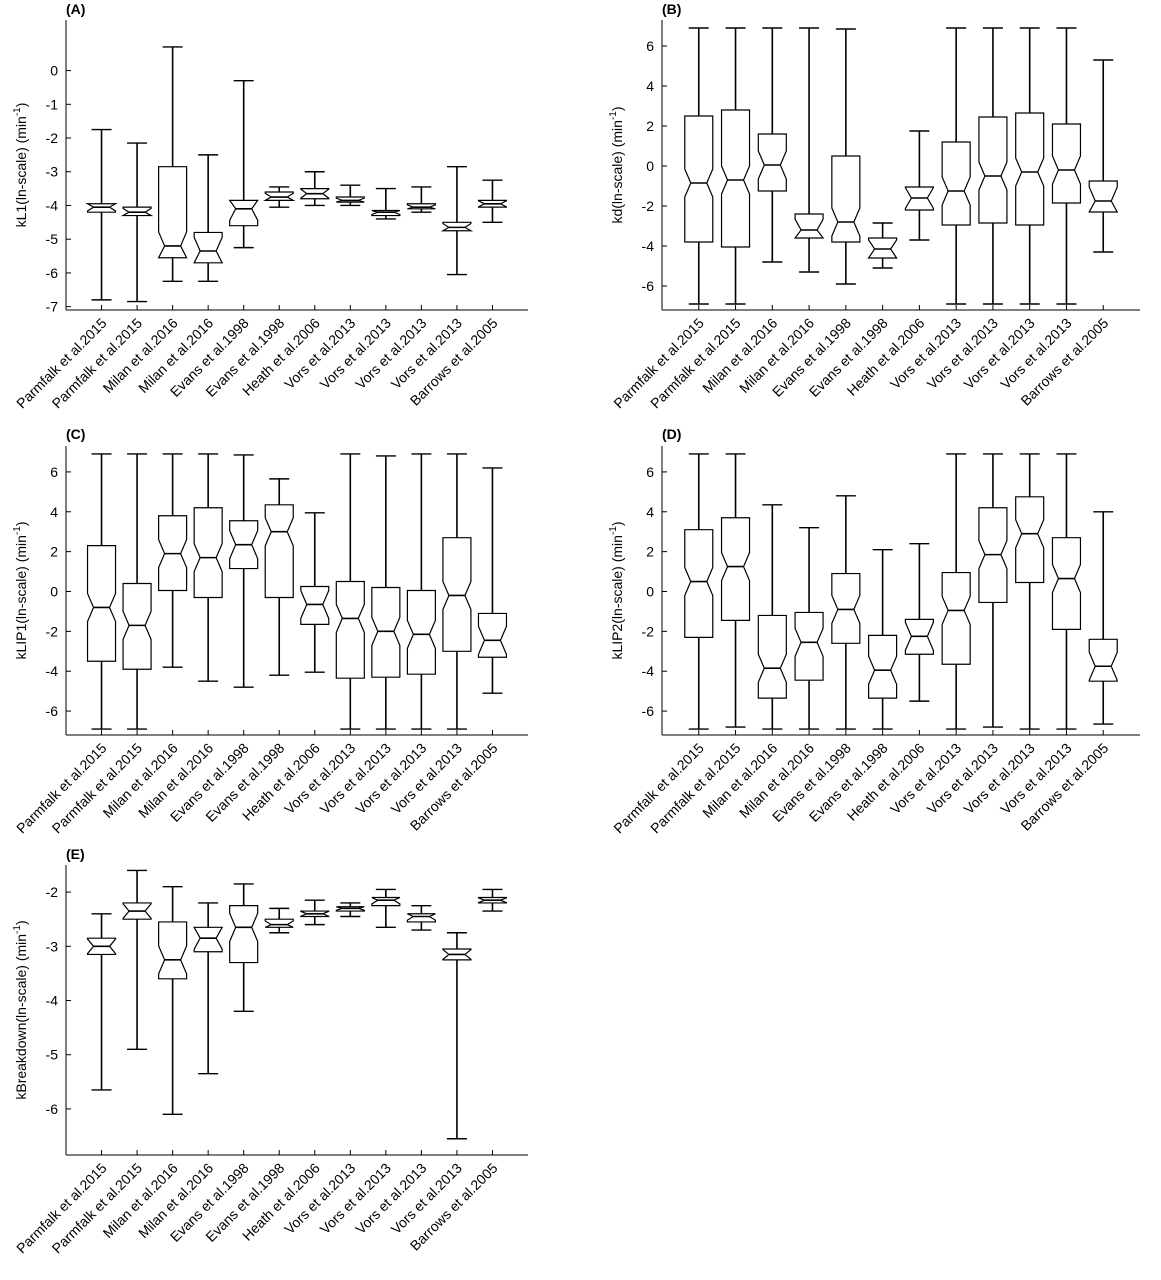 This screenshot has height=1280, width=1161. Describe the element at coordinates (54, 71) in the screenshot. I see `y-tick-label: 0` at that location.